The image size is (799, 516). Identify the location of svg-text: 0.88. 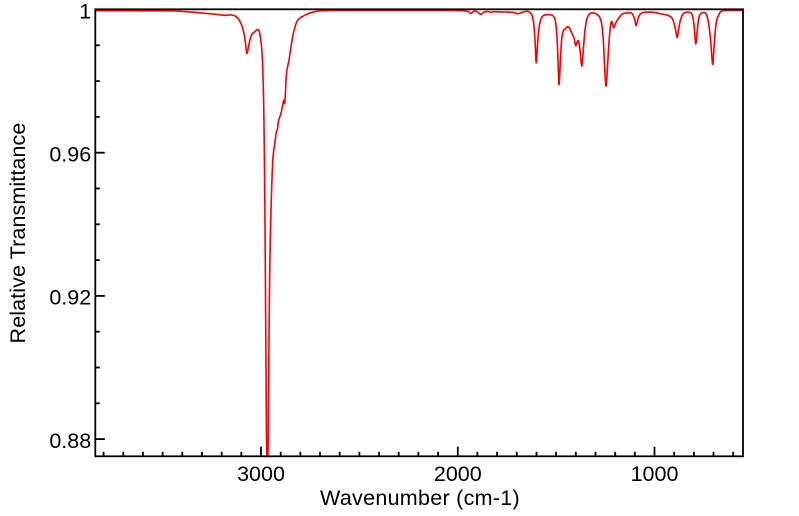
(70, 441).